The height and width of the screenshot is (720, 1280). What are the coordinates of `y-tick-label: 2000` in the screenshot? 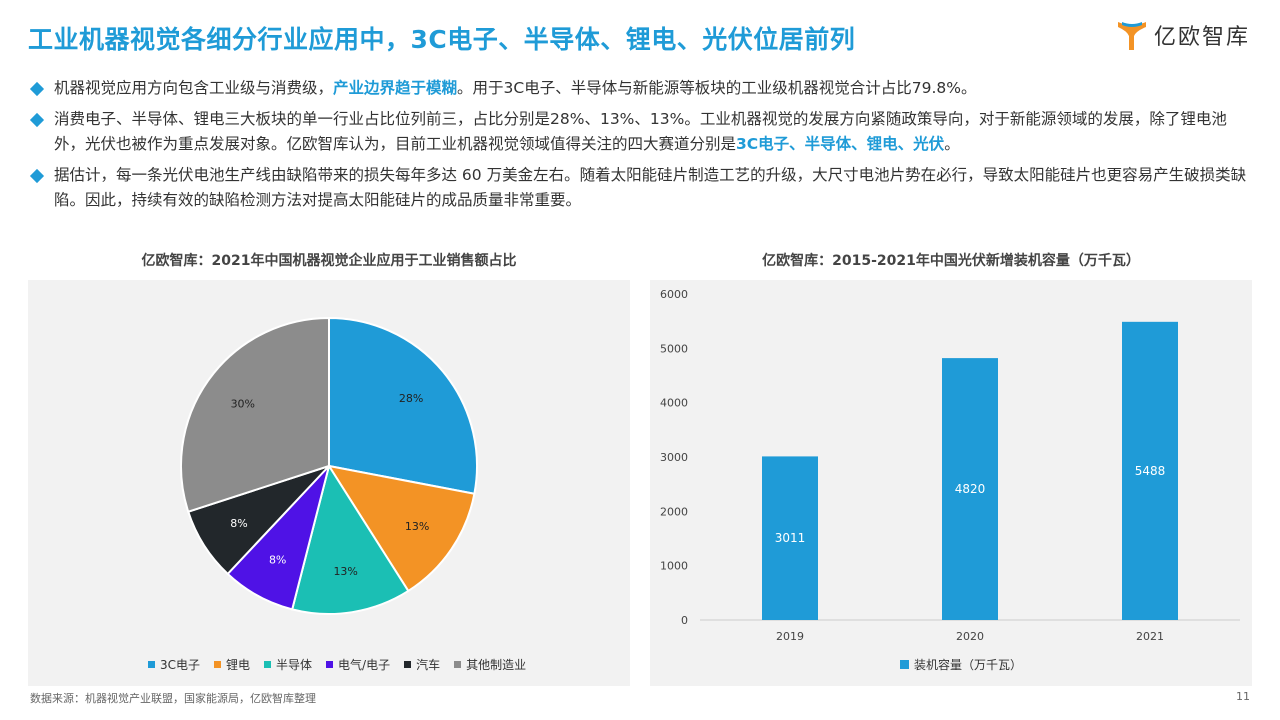 It's located at (674, 511).